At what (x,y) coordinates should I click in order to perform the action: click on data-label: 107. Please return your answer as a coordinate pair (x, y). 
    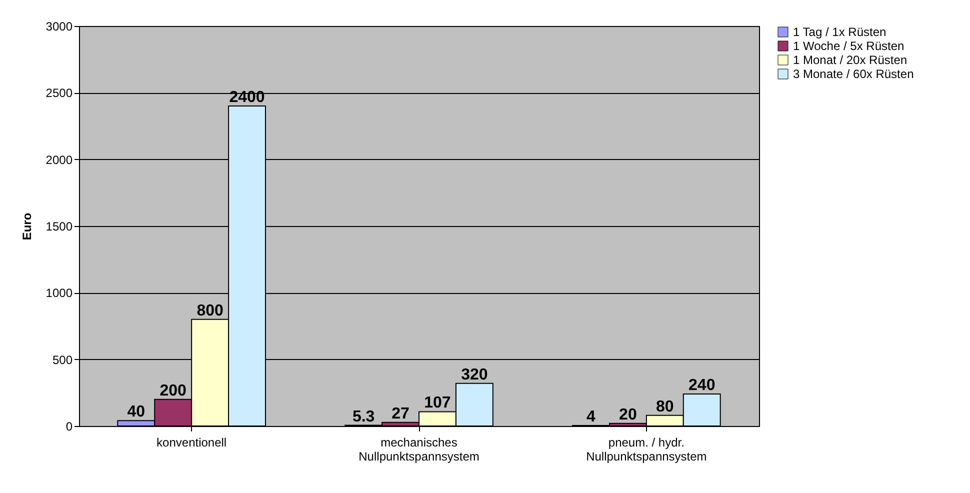
    Looking at the image, I should click on (437, 403).